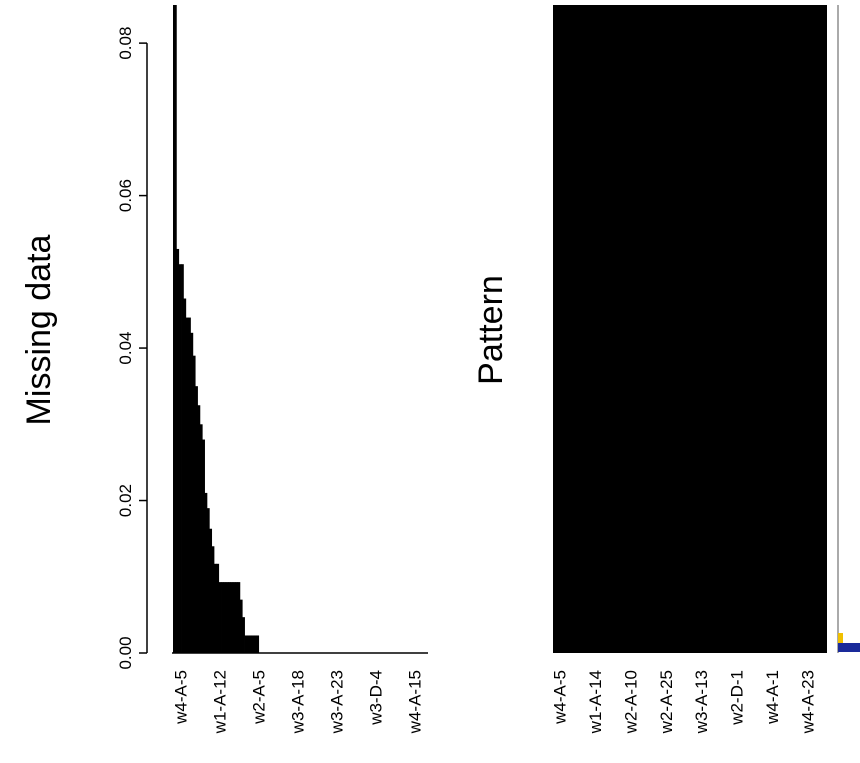 Image resolution: width=860 pixels, height=763 pixels. I want to click on left-bars, so click(216, 329).